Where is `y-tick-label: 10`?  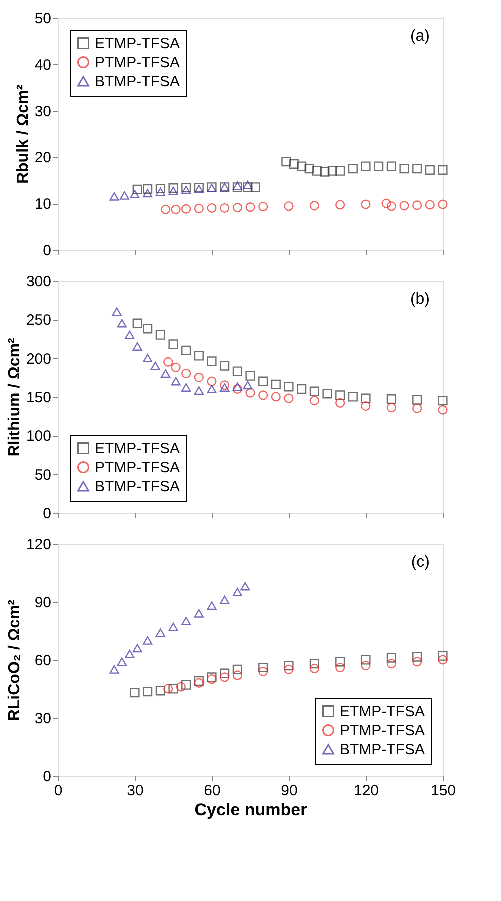 y-tick-label: 10 is located at coordinates (43, 205).